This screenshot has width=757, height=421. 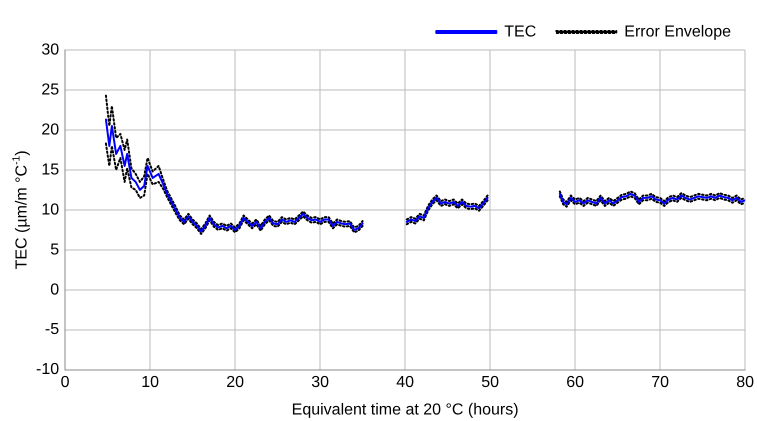 What do you see at coordinates (48, 369) in the screenshot?
I see `y-tick-label: -10` at bounding box center [48, 369].